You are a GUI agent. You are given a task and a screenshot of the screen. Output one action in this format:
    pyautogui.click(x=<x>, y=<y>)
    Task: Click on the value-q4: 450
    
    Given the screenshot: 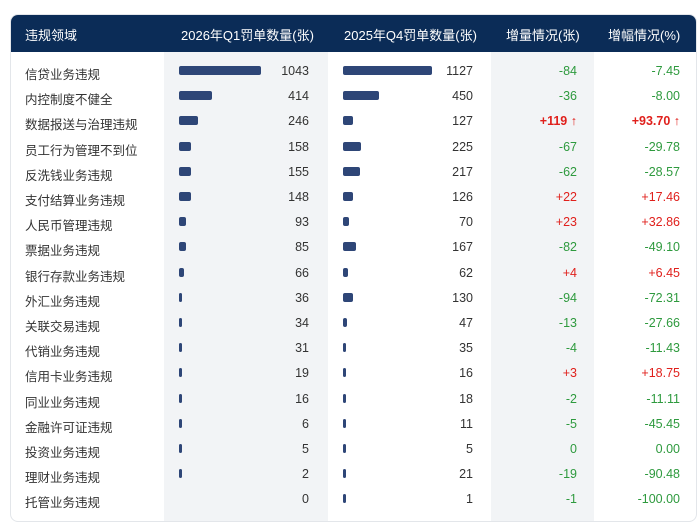 What is the action you would take?
    pyautogui.click(x=462, y=96)
    